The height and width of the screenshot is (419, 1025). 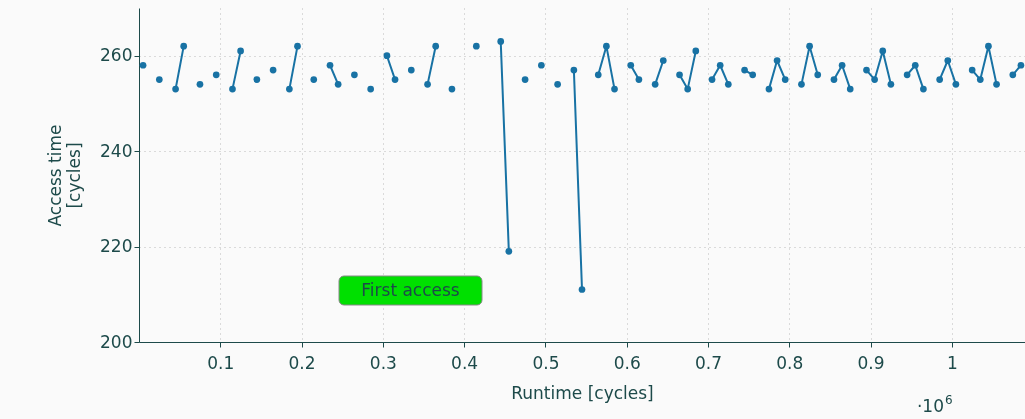 I want to click on y-tick-label: 260, so click(x=116, y=55).